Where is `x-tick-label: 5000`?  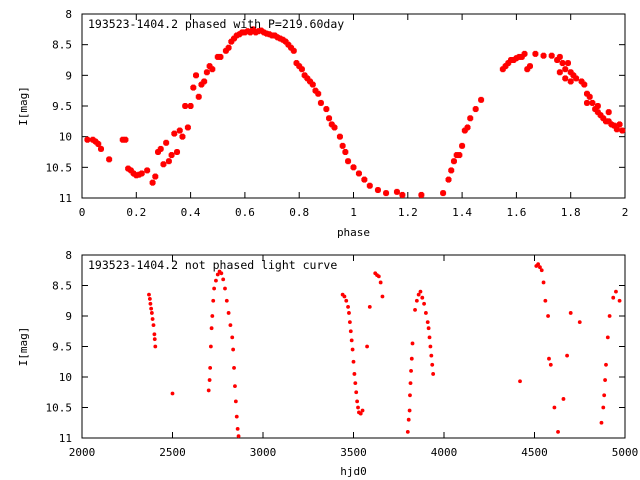
x-tick-label: 5000 is located at coordinates (625, 452).